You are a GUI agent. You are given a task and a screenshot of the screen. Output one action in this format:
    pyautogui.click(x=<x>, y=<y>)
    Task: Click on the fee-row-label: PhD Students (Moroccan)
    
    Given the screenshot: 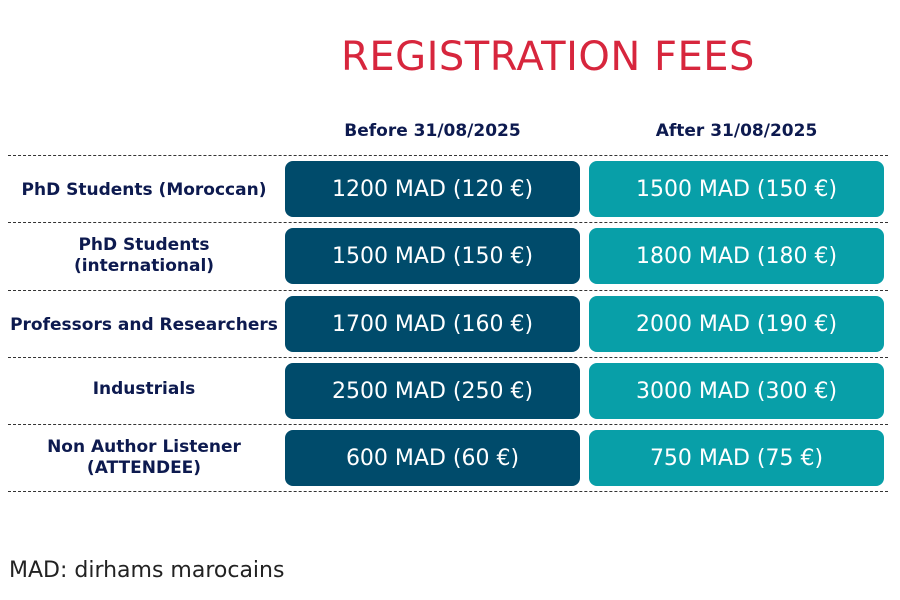 What is the action you would take?
    pyautogui.click(x=144, y=189)
    